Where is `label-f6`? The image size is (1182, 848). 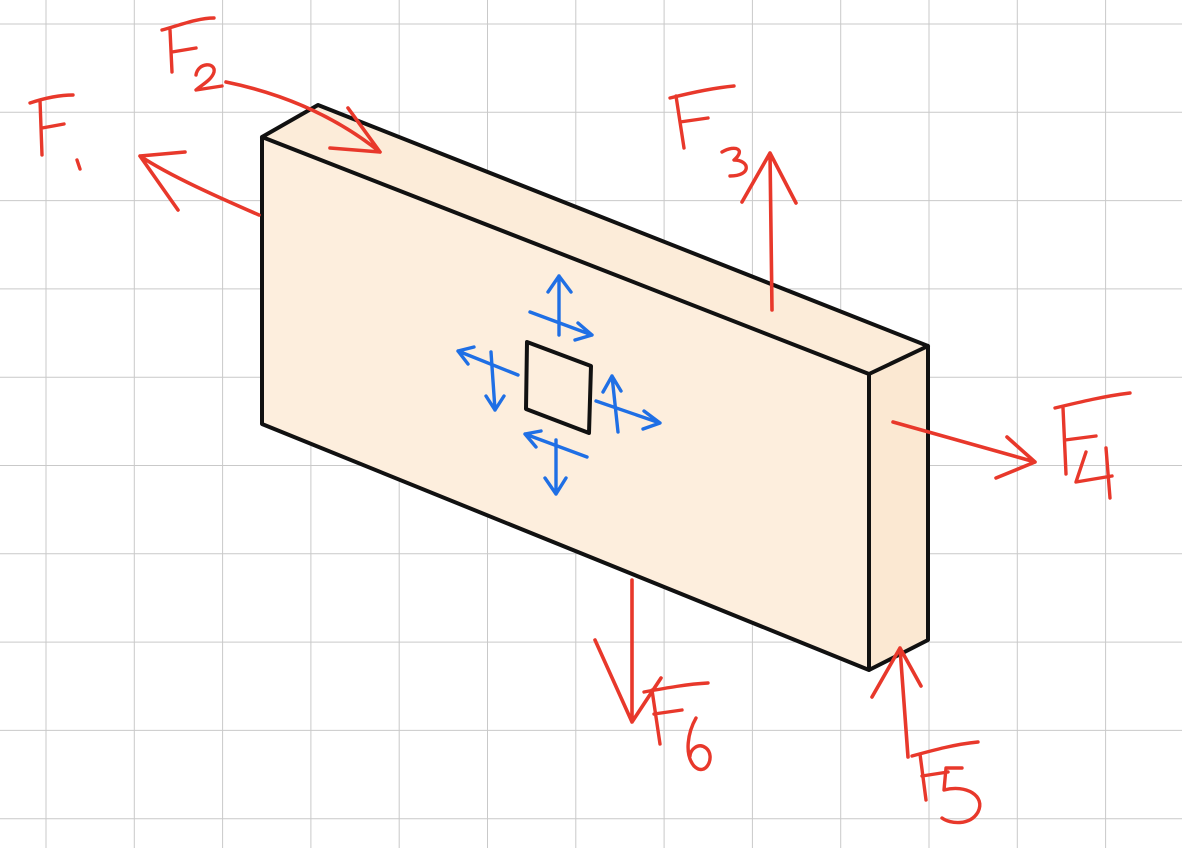
label-f6 is located at coordinates (677, 726).